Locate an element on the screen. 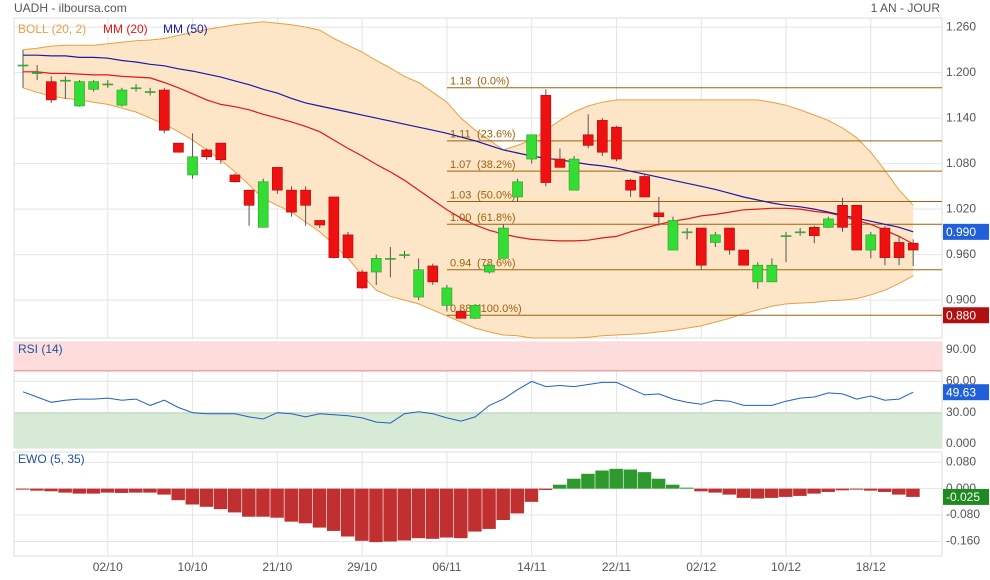 This screenshot has width=990, height=580. price-marker-label: 49.63 is located at coordinates (961, 392).